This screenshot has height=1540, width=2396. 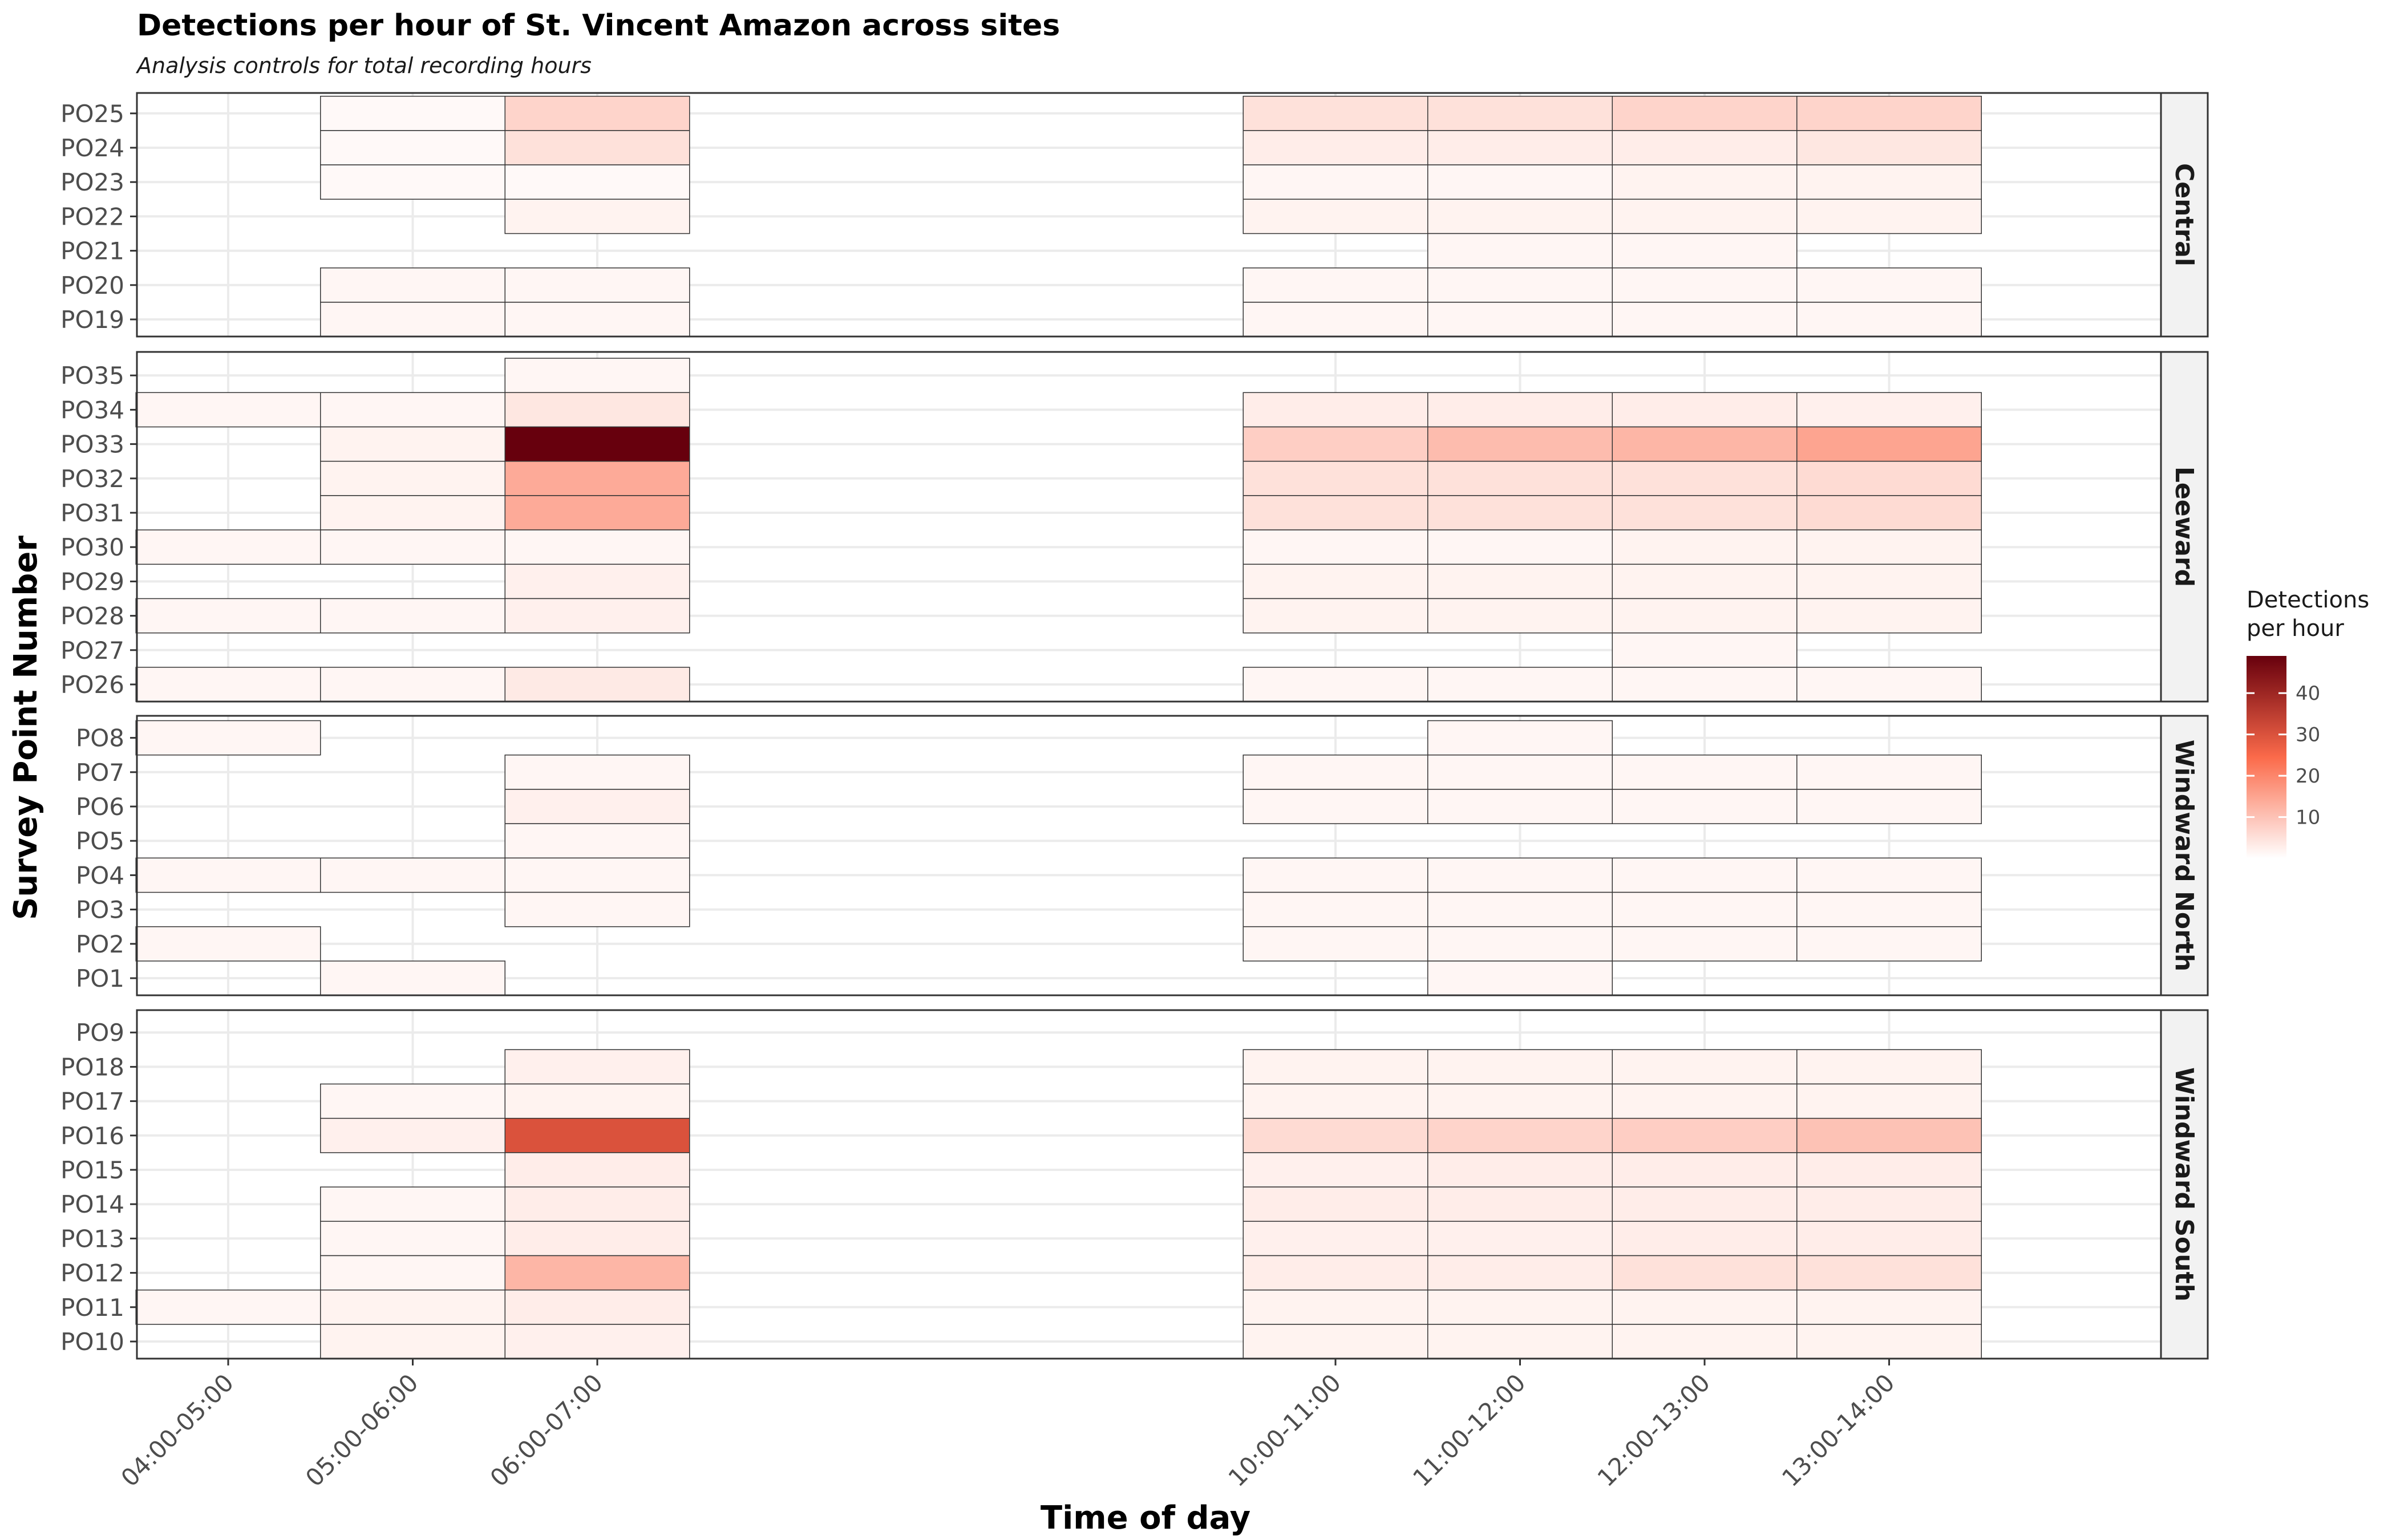 I want to click on facet-strip-label: Windward North, so click(x=2184, y=856).